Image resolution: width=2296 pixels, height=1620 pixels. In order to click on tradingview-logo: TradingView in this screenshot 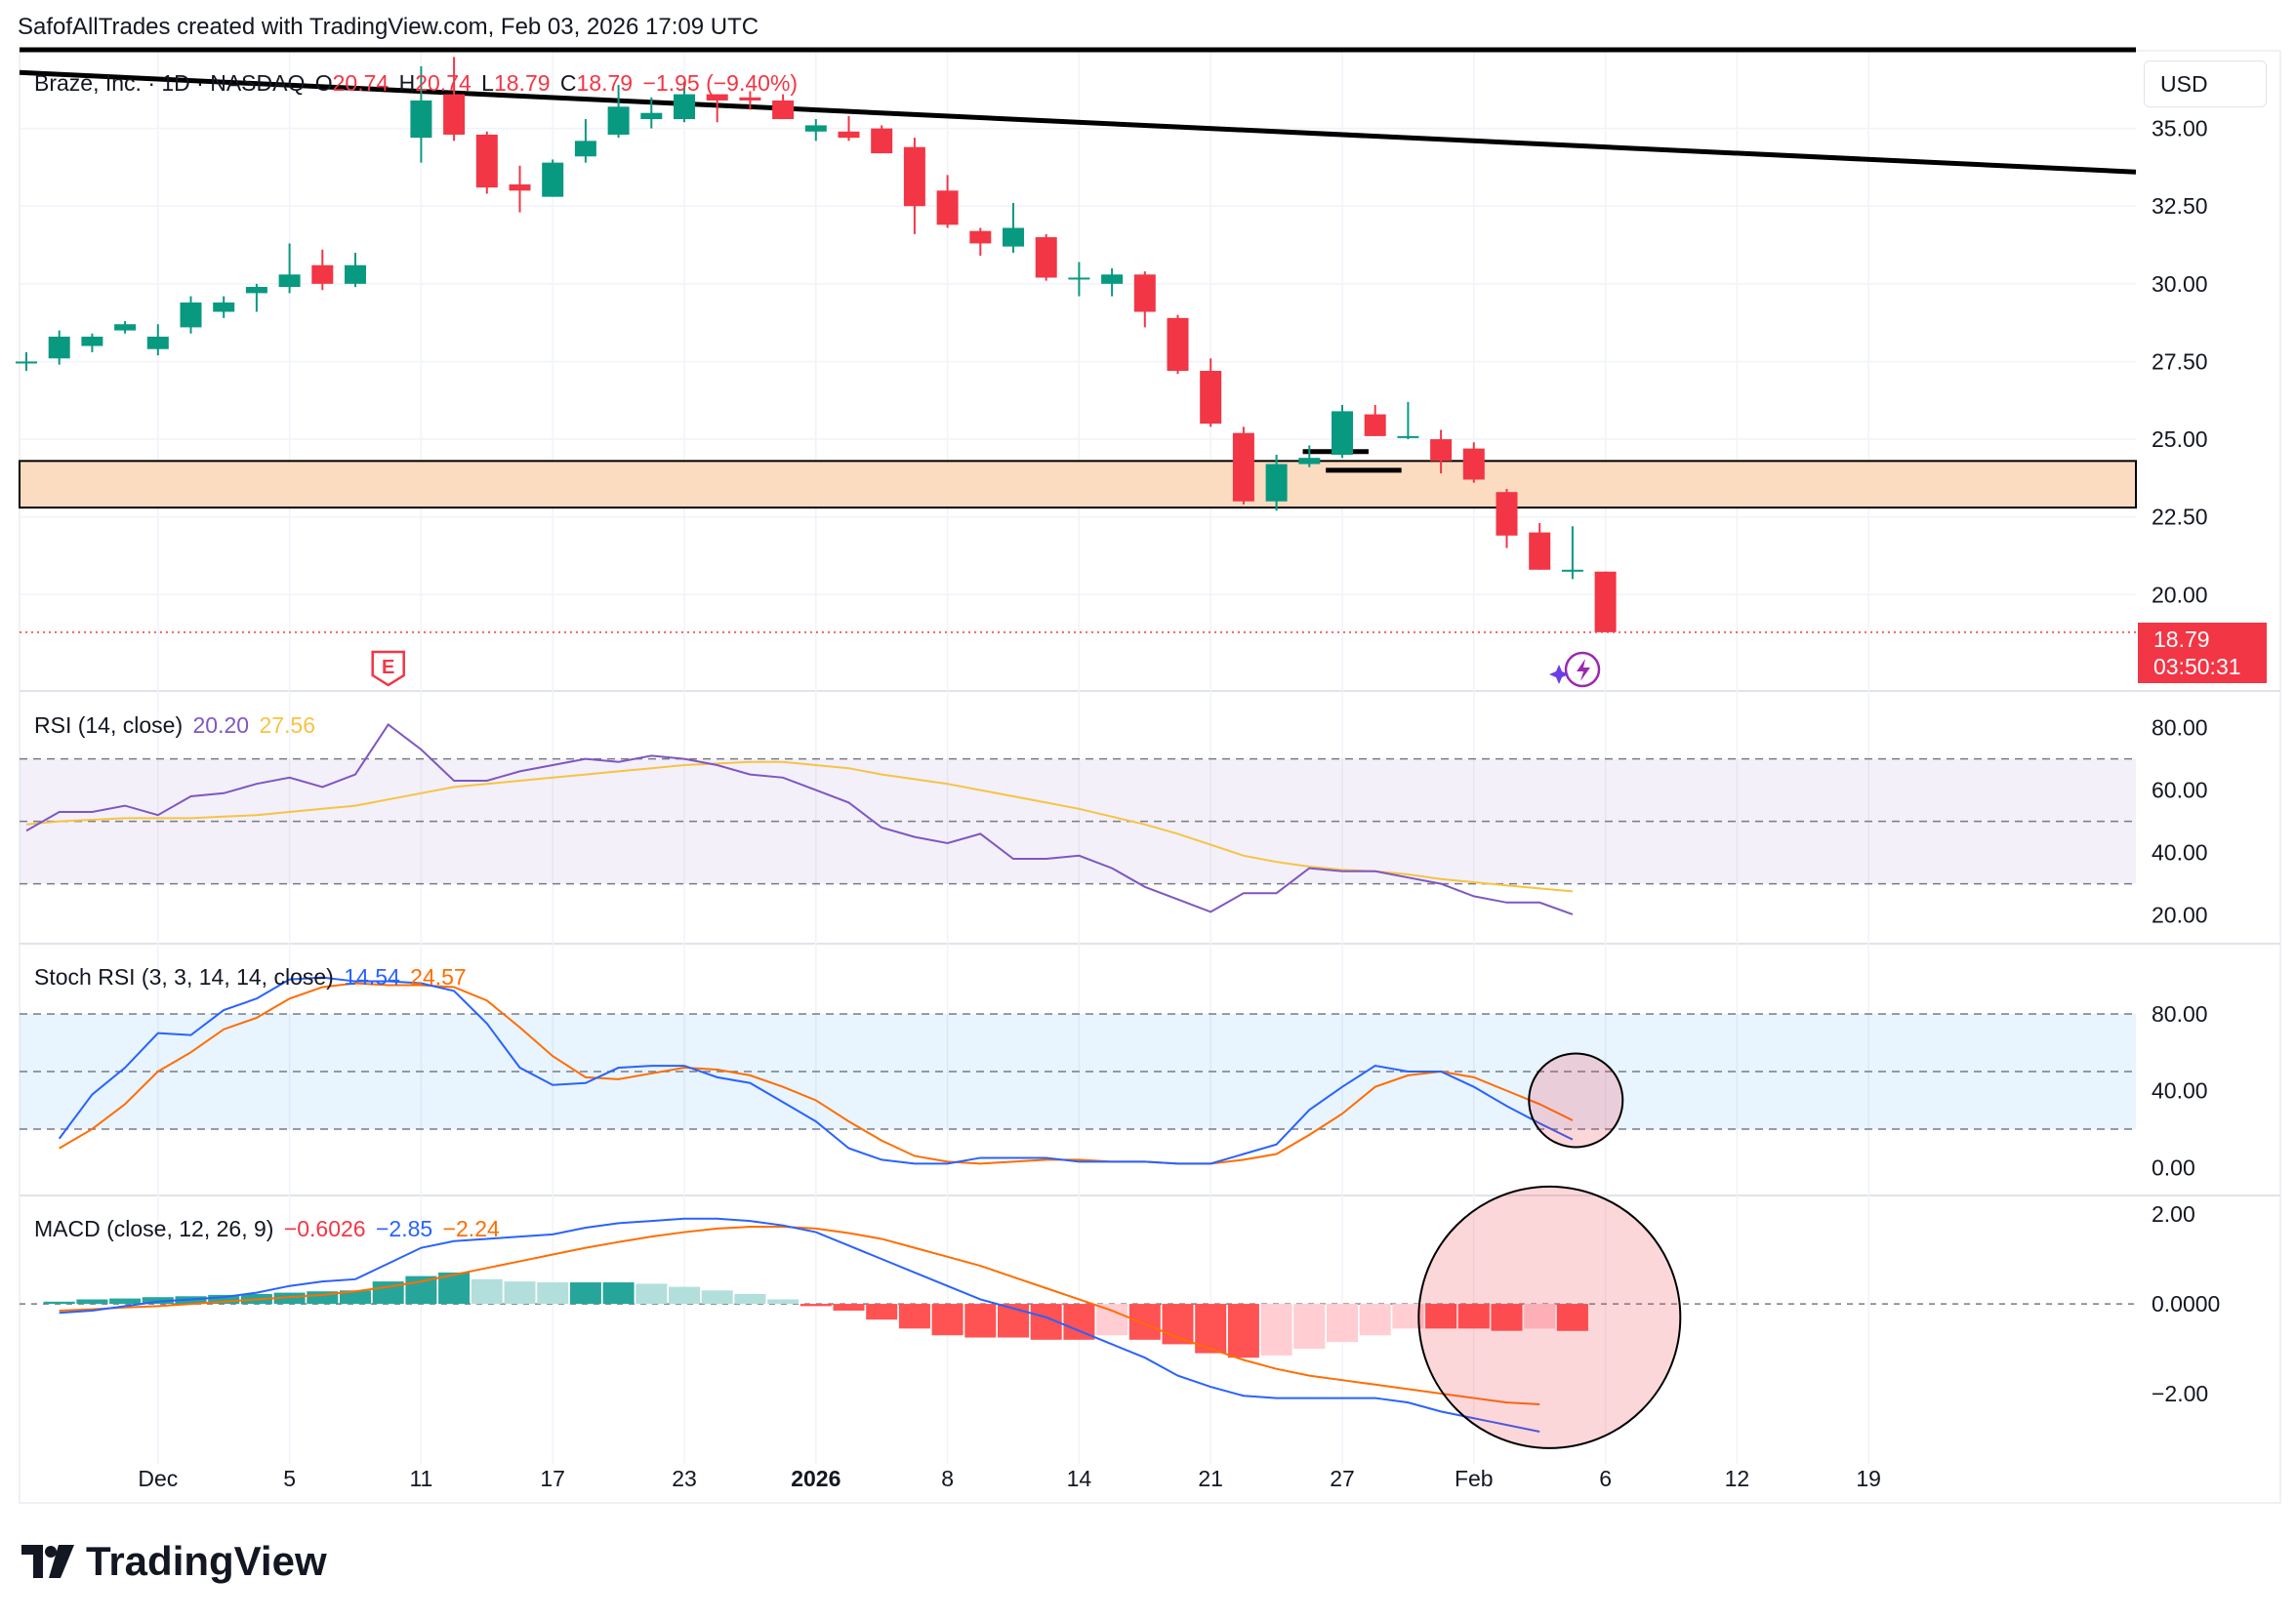, I will do `click(174, 1562)`.